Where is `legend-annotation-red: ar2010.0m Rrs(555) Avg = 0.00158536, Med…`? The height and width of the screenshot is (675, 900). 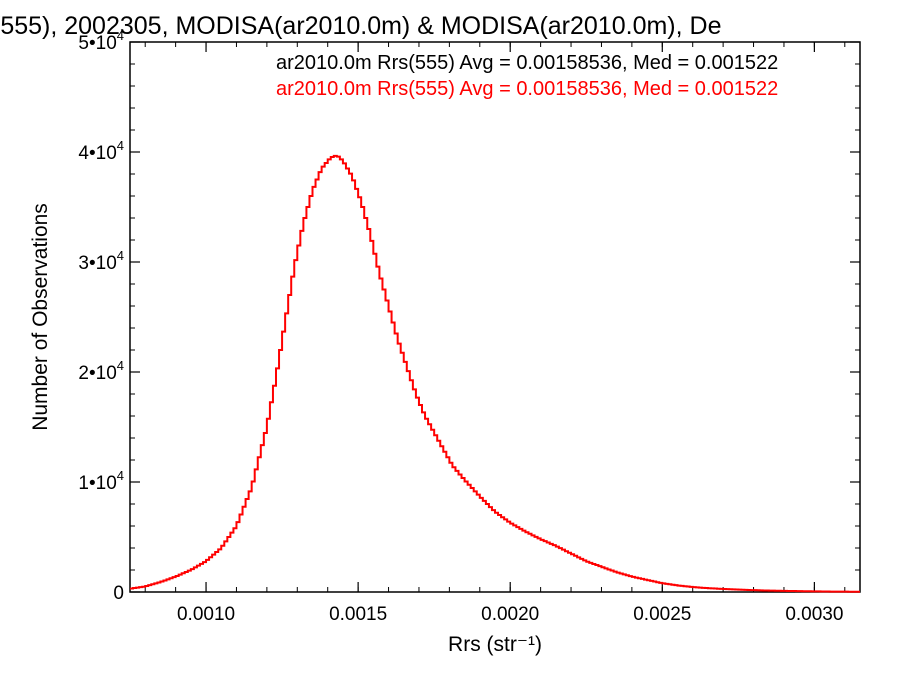 legend-annotation-red: ar2010.0m Rrs(555) Avg = 0.00158536, Med… is located at coordinates (527, 89).